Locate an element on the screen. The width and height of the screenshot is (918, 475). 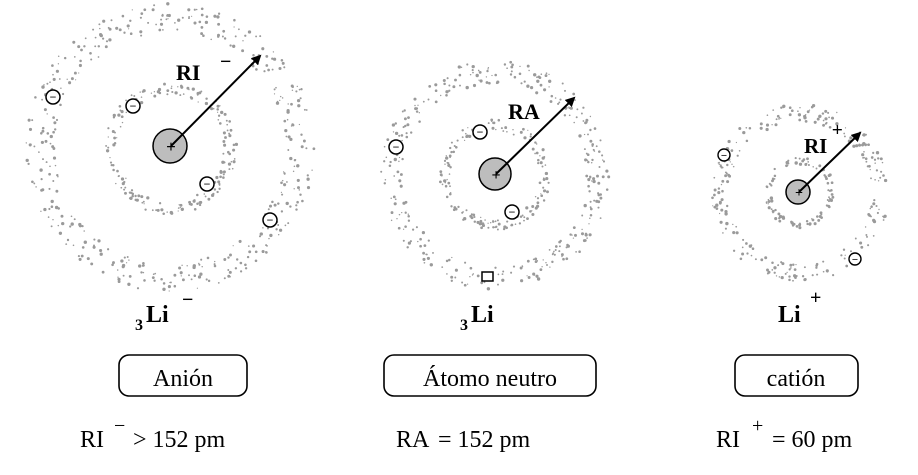
neutral-electron is located at coordinates (487, 276).